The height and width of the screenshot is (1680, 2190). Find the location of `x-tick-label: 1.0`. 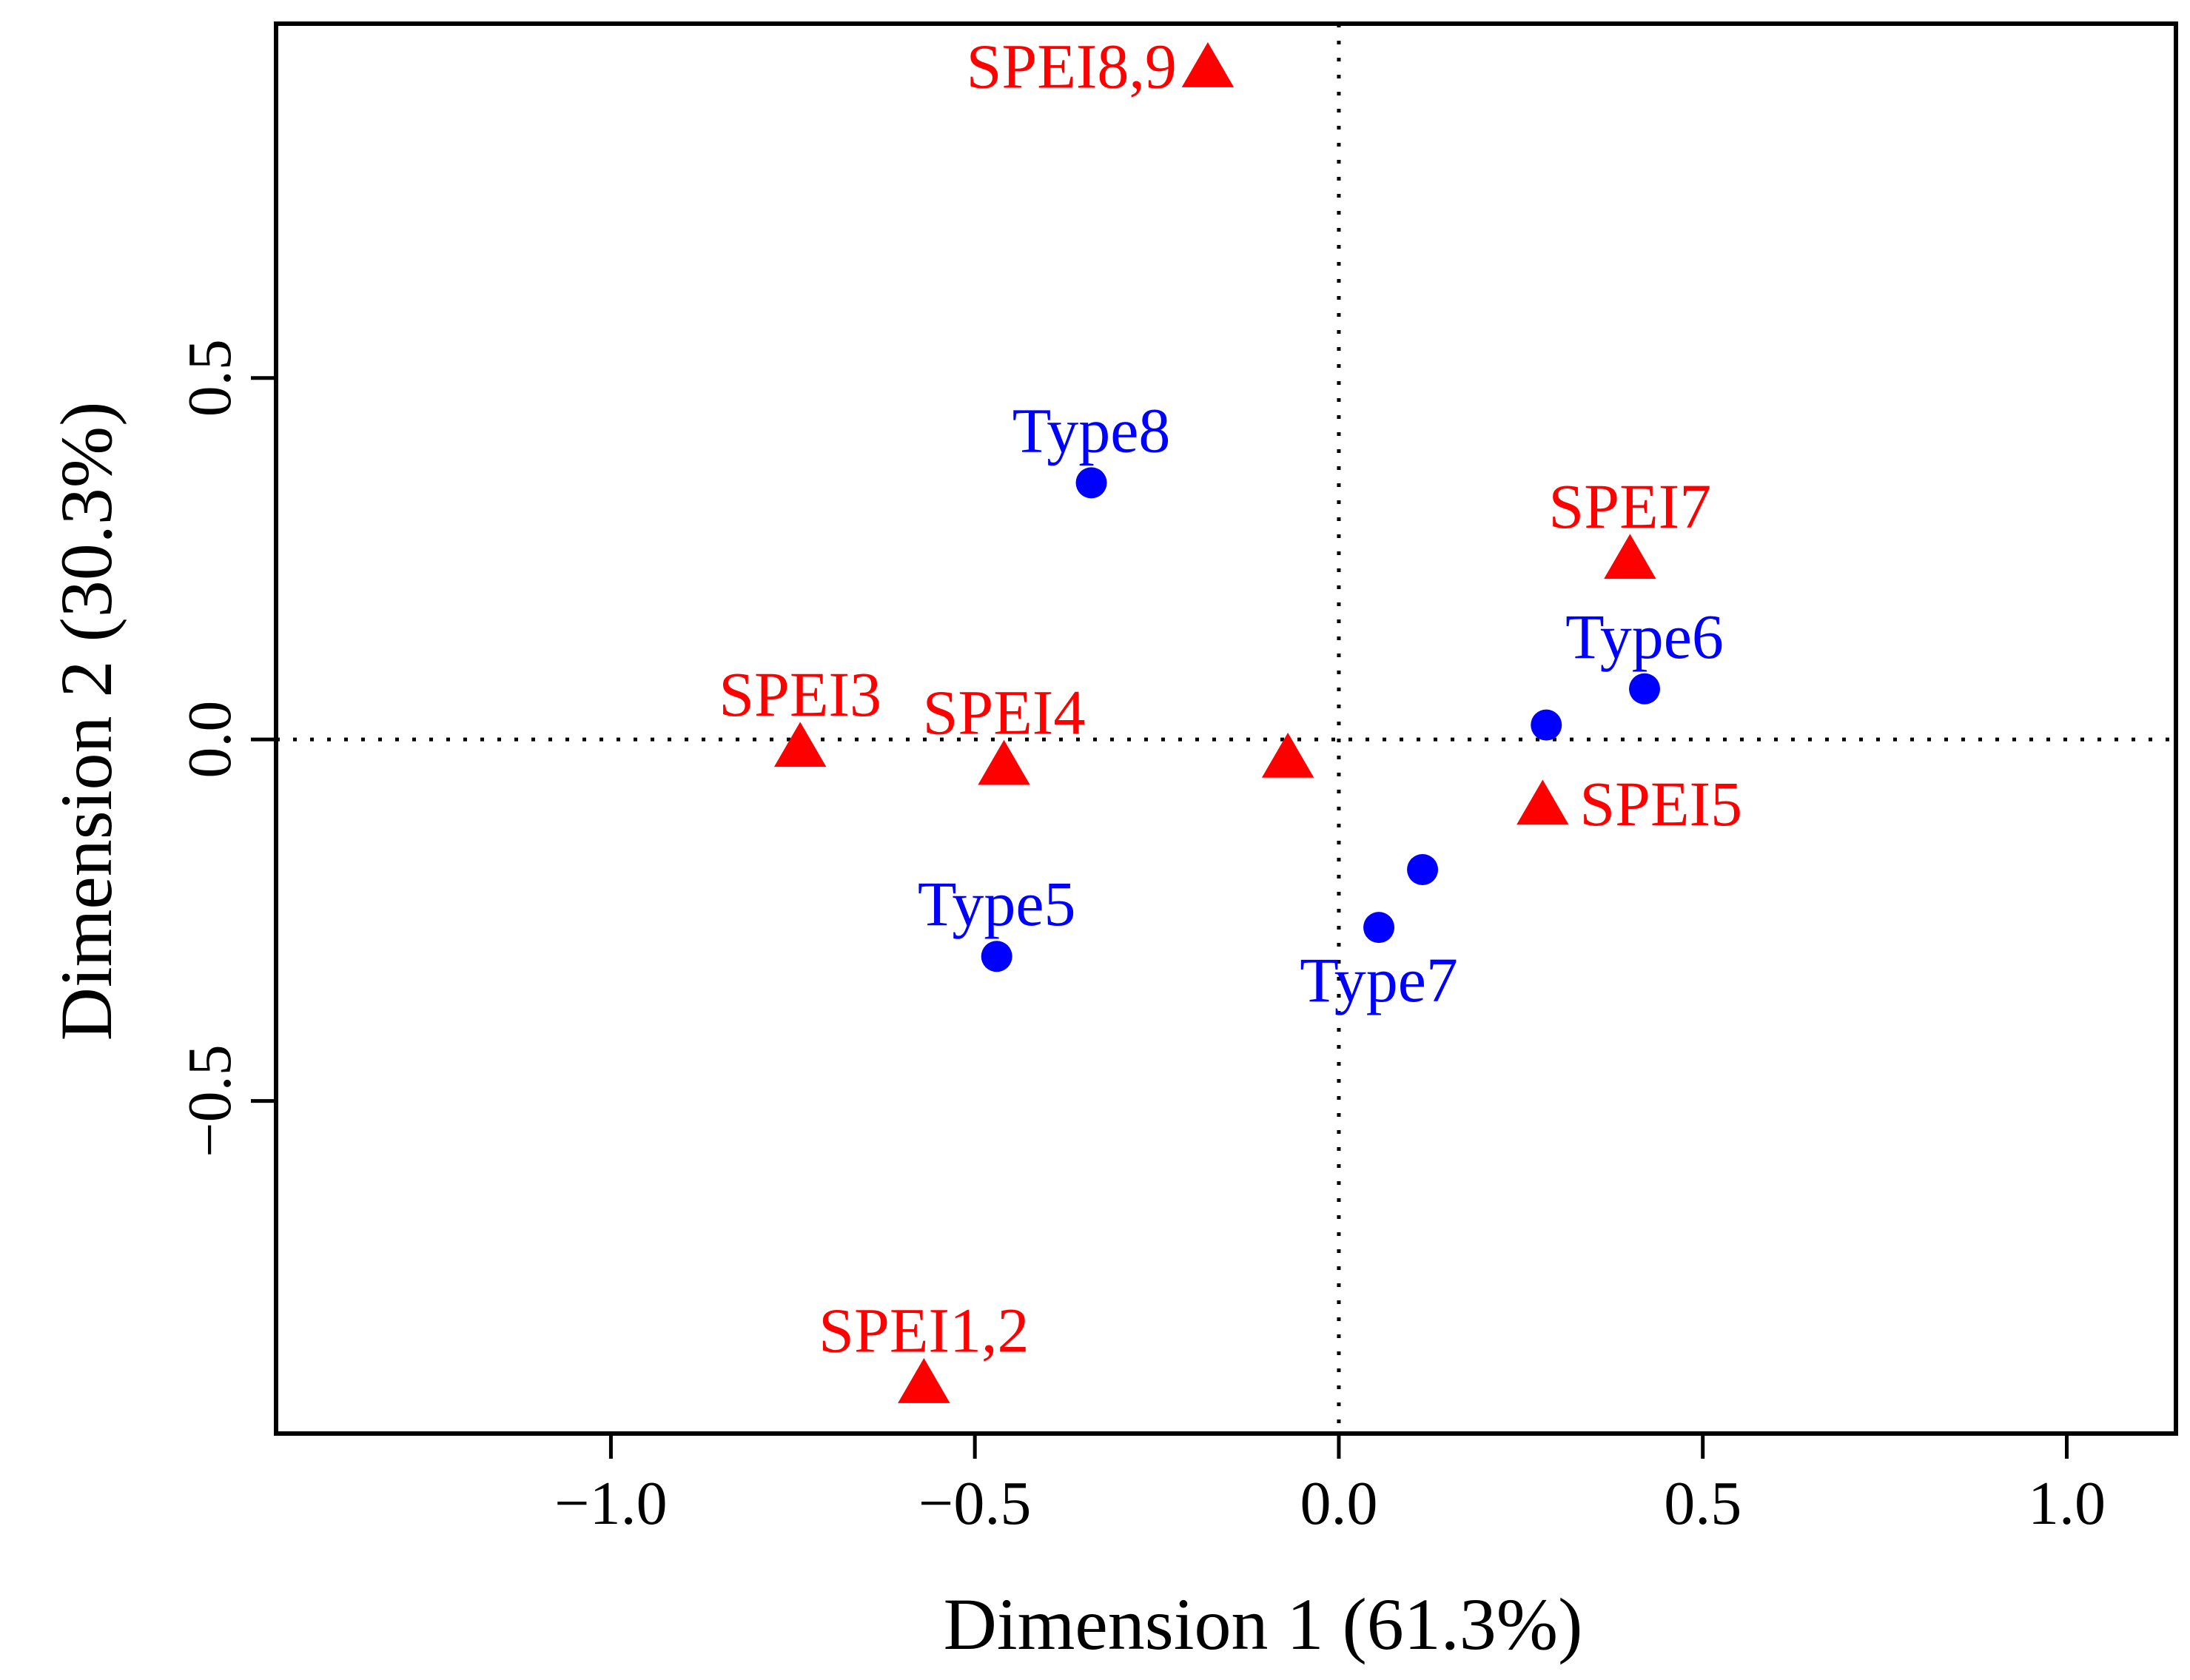

x-tick-label: 1.0 is located at coordinates (2067, 1504).